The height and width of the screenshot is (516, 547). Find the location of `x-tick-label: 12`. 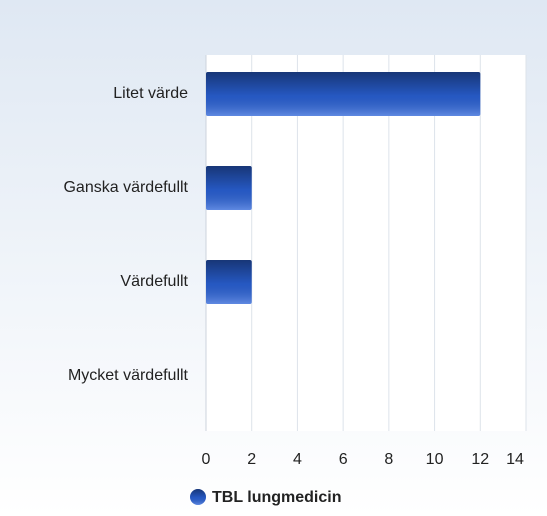

x-tick-label: 12 is located at coordinates (480, 459).